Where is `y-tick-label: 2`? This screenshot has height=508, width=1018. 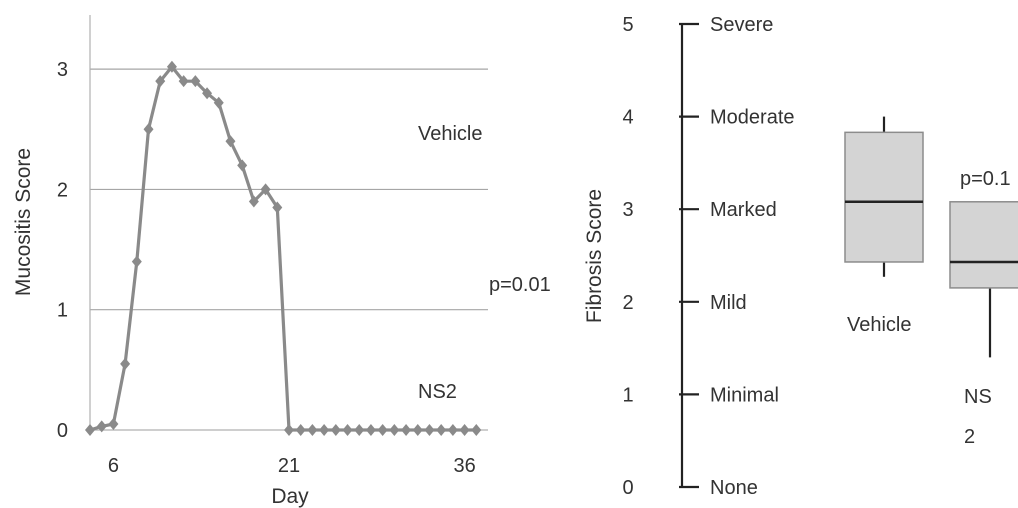 y-tick-label: 2 is located at coordinates (62, 190).